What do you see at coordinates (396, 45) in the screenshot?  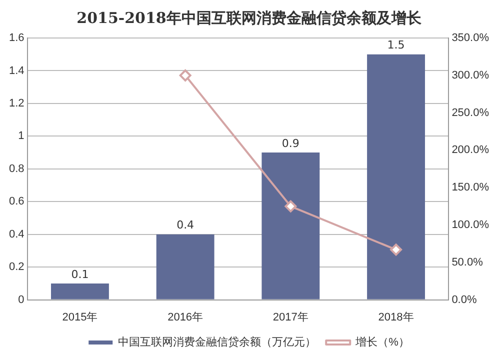 I see `data-label: 1.5` at bounding box center [396, 45].